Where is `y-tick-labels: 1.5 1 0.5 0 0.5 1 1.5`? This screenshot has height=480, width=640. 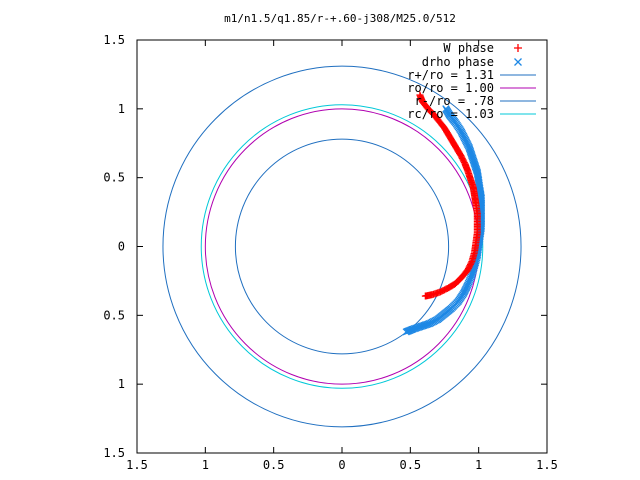 y-tick-labels: 1.5 1 0.5 0 0.5 1 1.5 is located at coordinates (114, 246).